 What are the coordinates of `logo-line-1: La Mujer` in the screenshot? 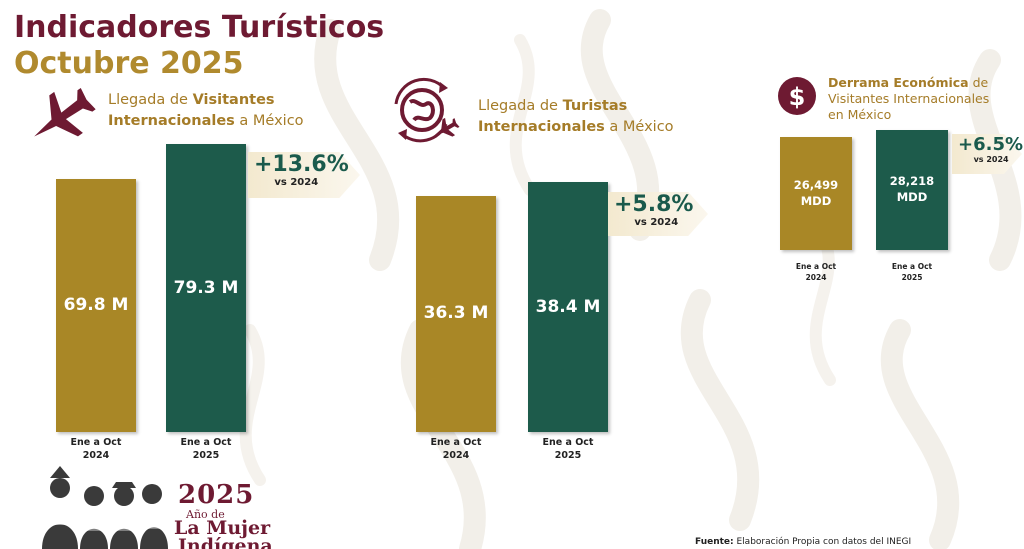 It's located at (222, 528).